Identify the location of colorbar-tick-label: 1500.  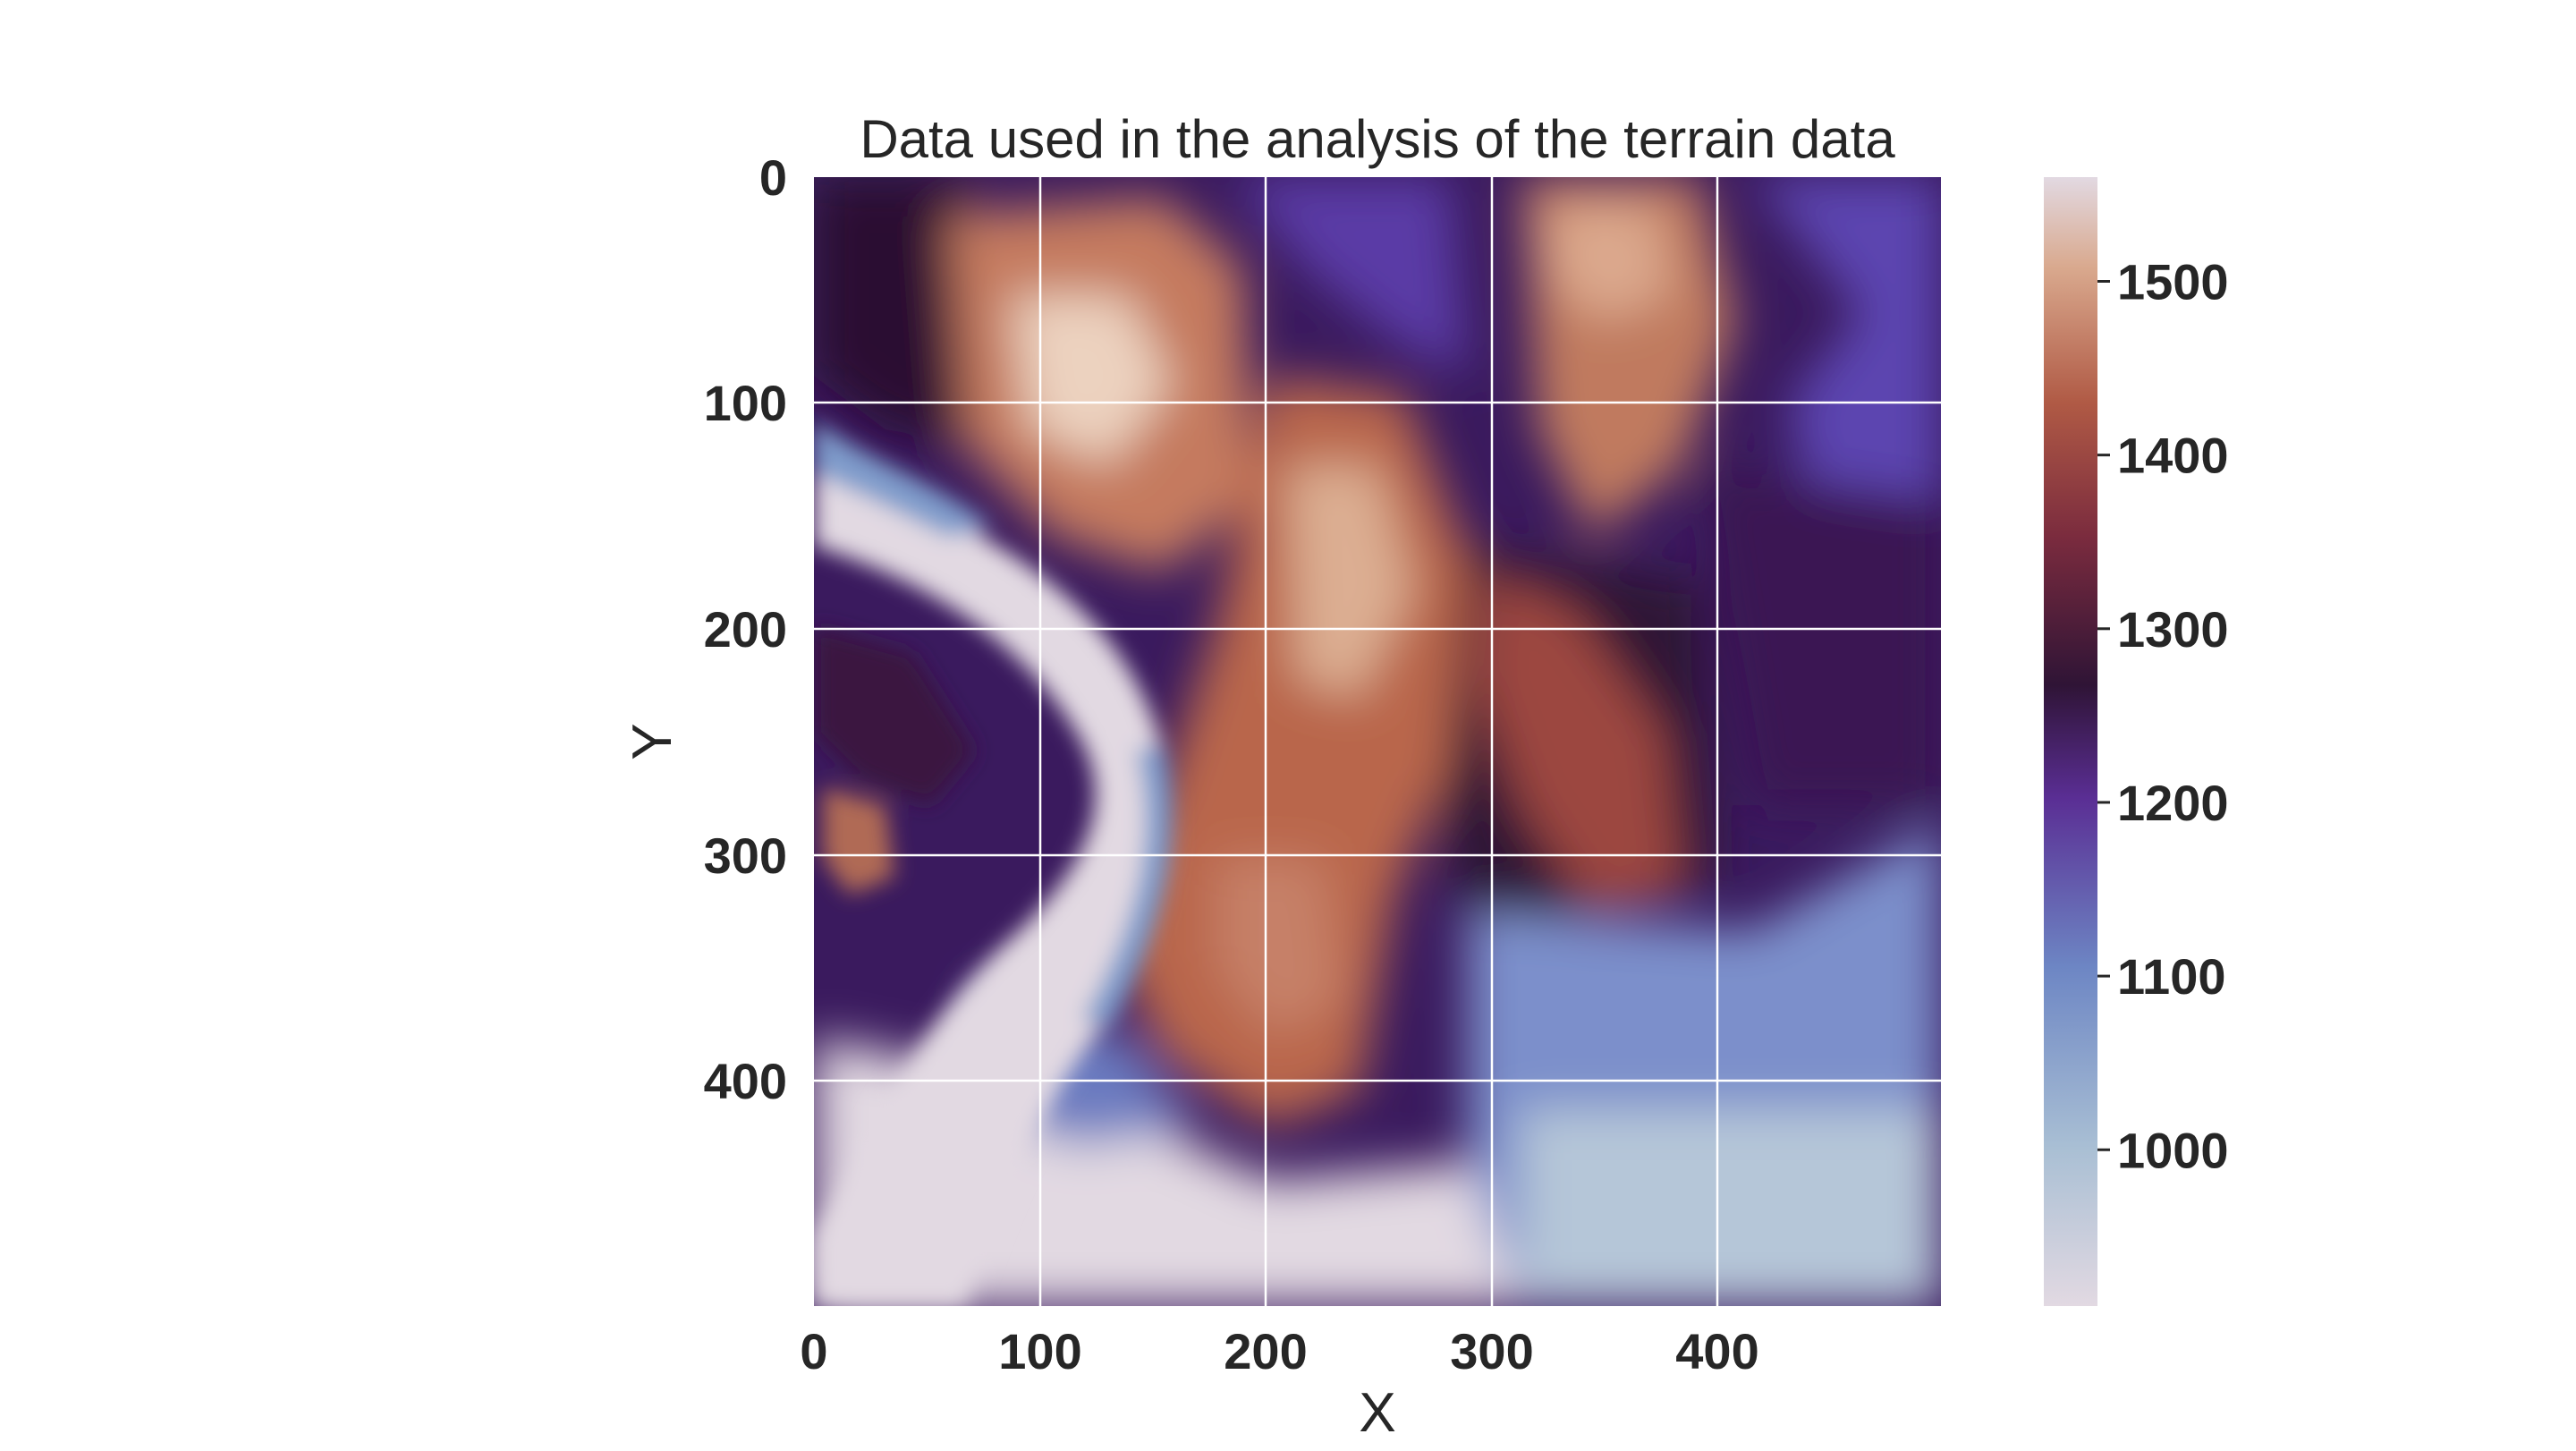
(2173, 281).